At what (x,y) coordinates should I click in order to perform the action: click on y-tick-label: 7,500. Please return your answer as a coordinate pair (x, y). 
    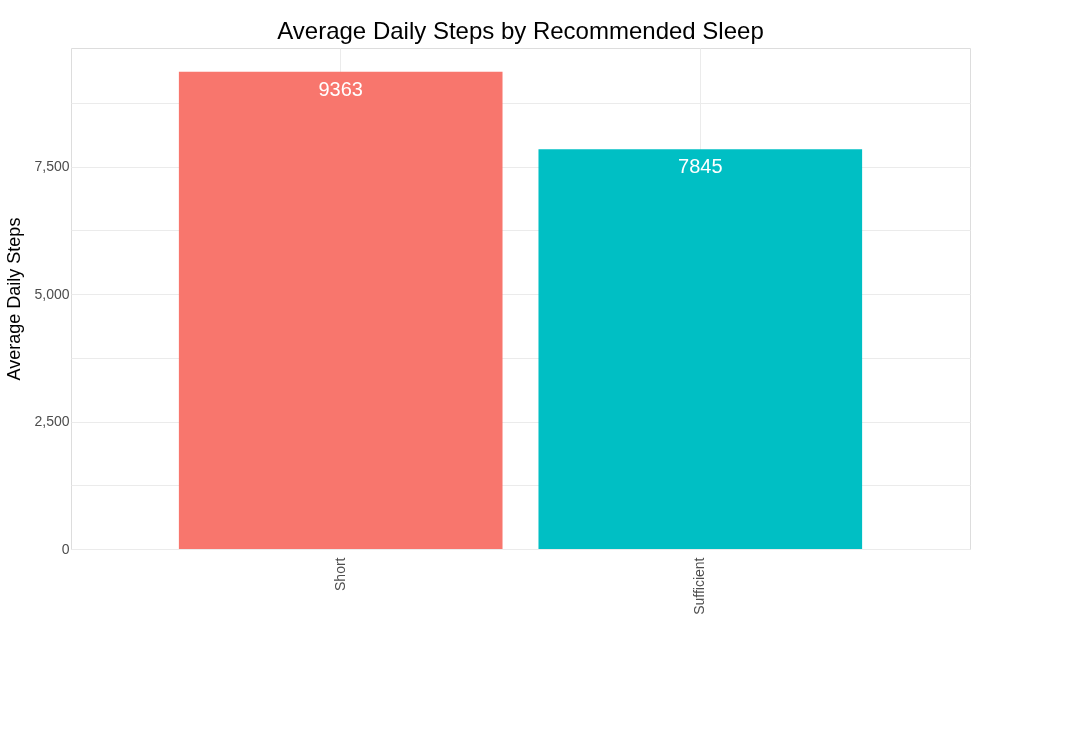
    Looking at the image, I should click on (52, 166).